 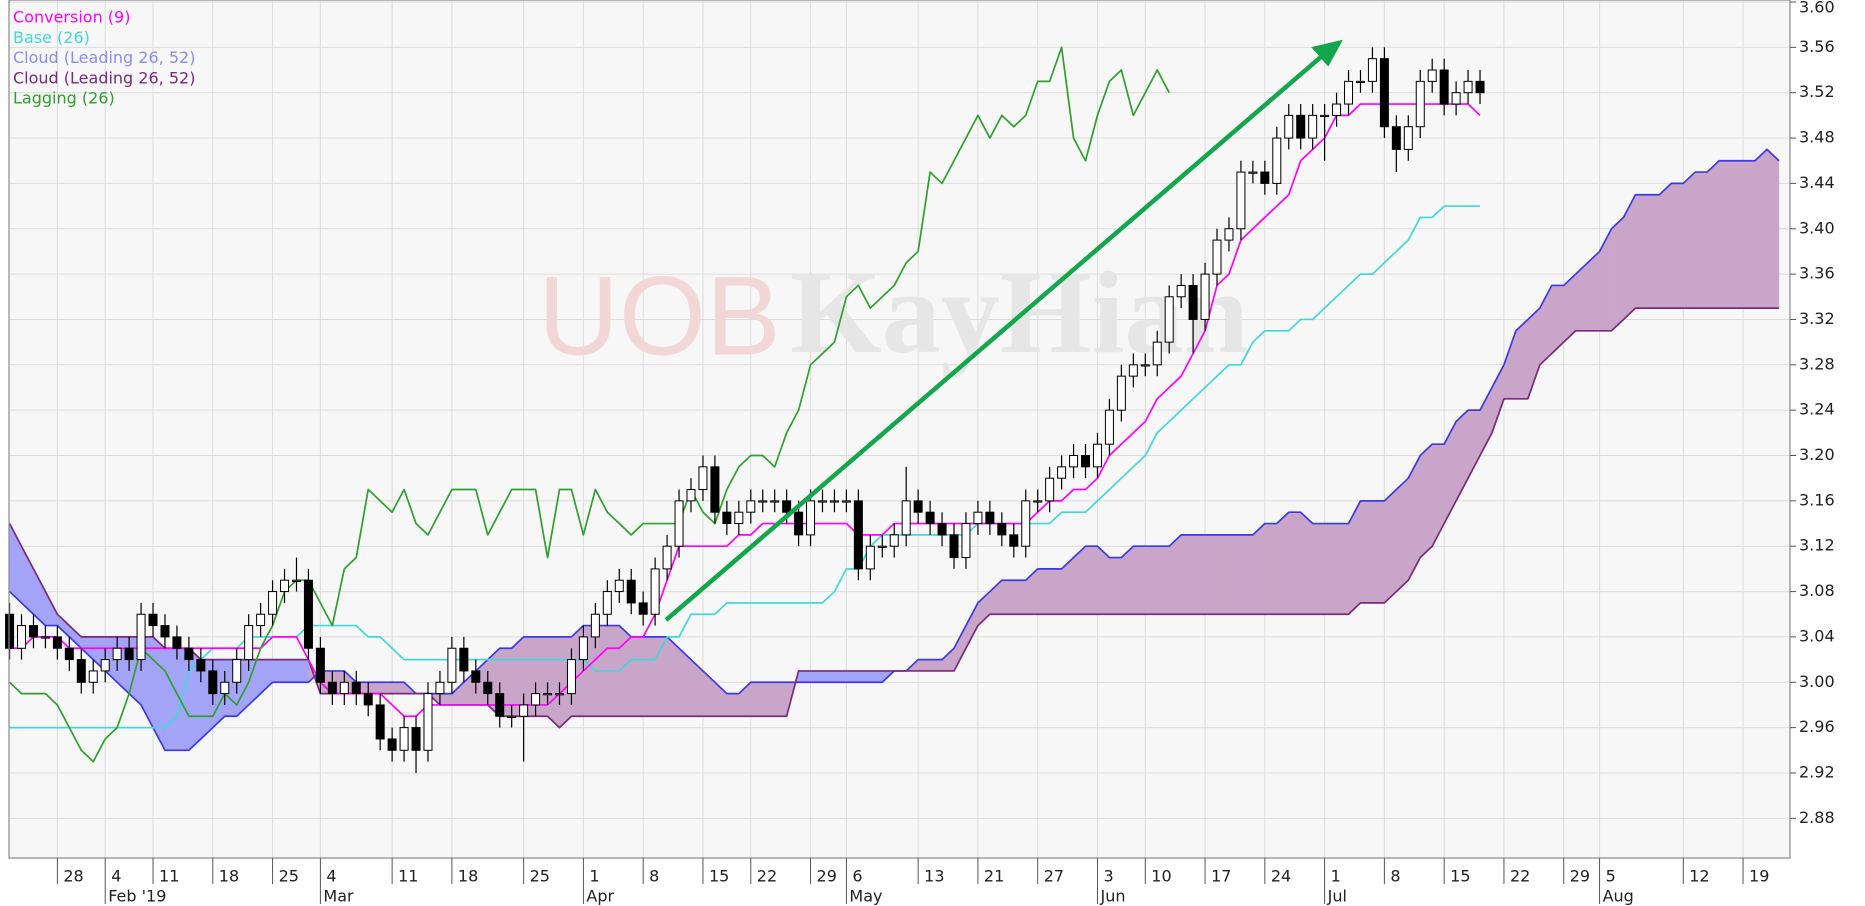 I want to click on y-tick-label: 3.08, so click(x=1817, y=590).